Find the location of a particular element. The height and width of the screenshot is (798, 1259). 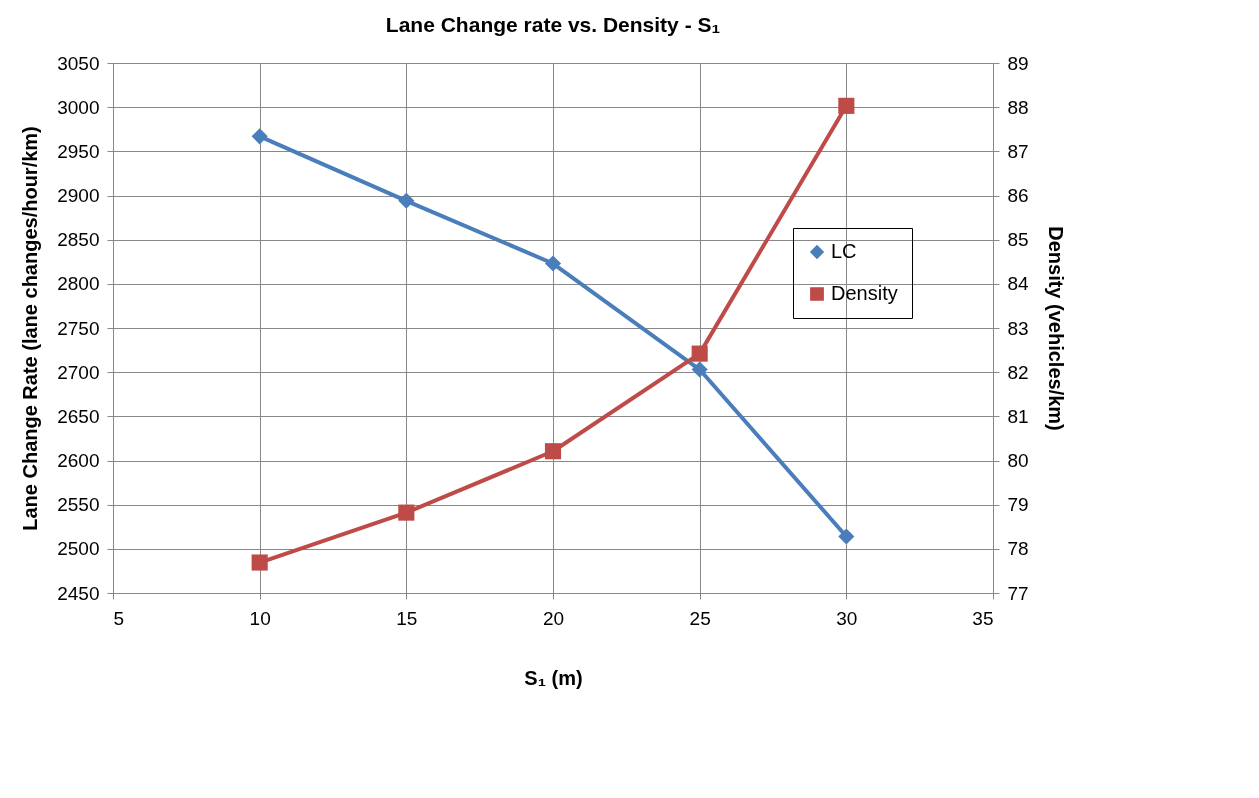

y2-axis-title: Density (vehicles/km) is located at coordinates (1055, 328).